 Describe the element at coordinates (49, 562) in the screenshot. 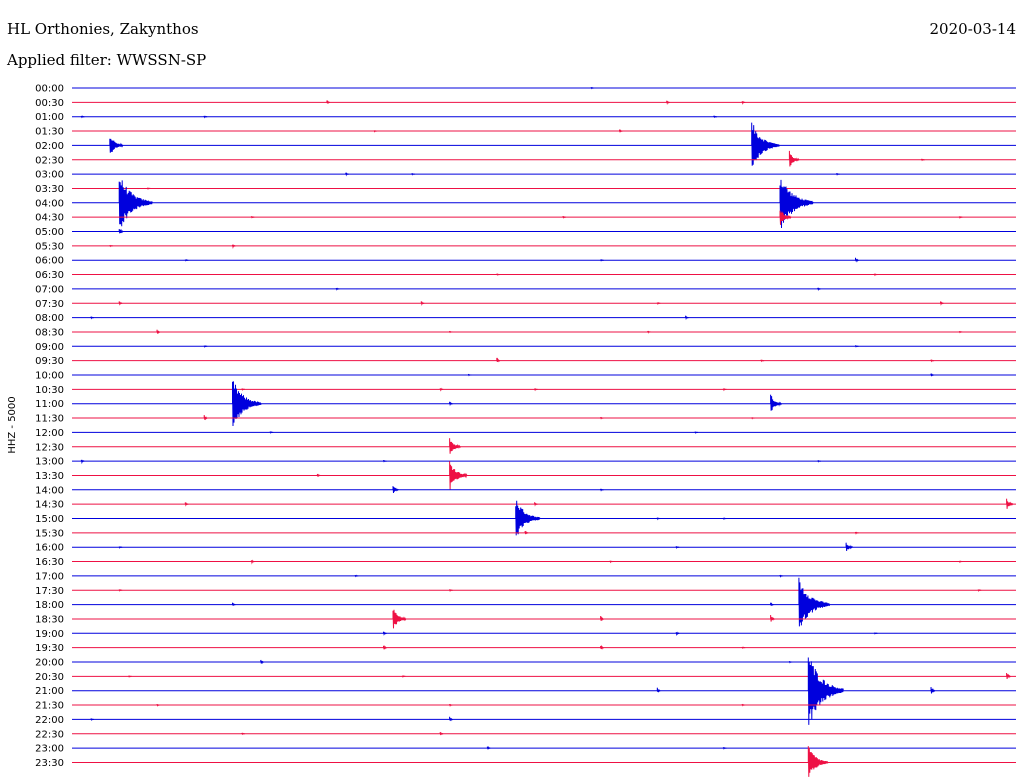

I see `time-tick-label: 16:30` at that location.